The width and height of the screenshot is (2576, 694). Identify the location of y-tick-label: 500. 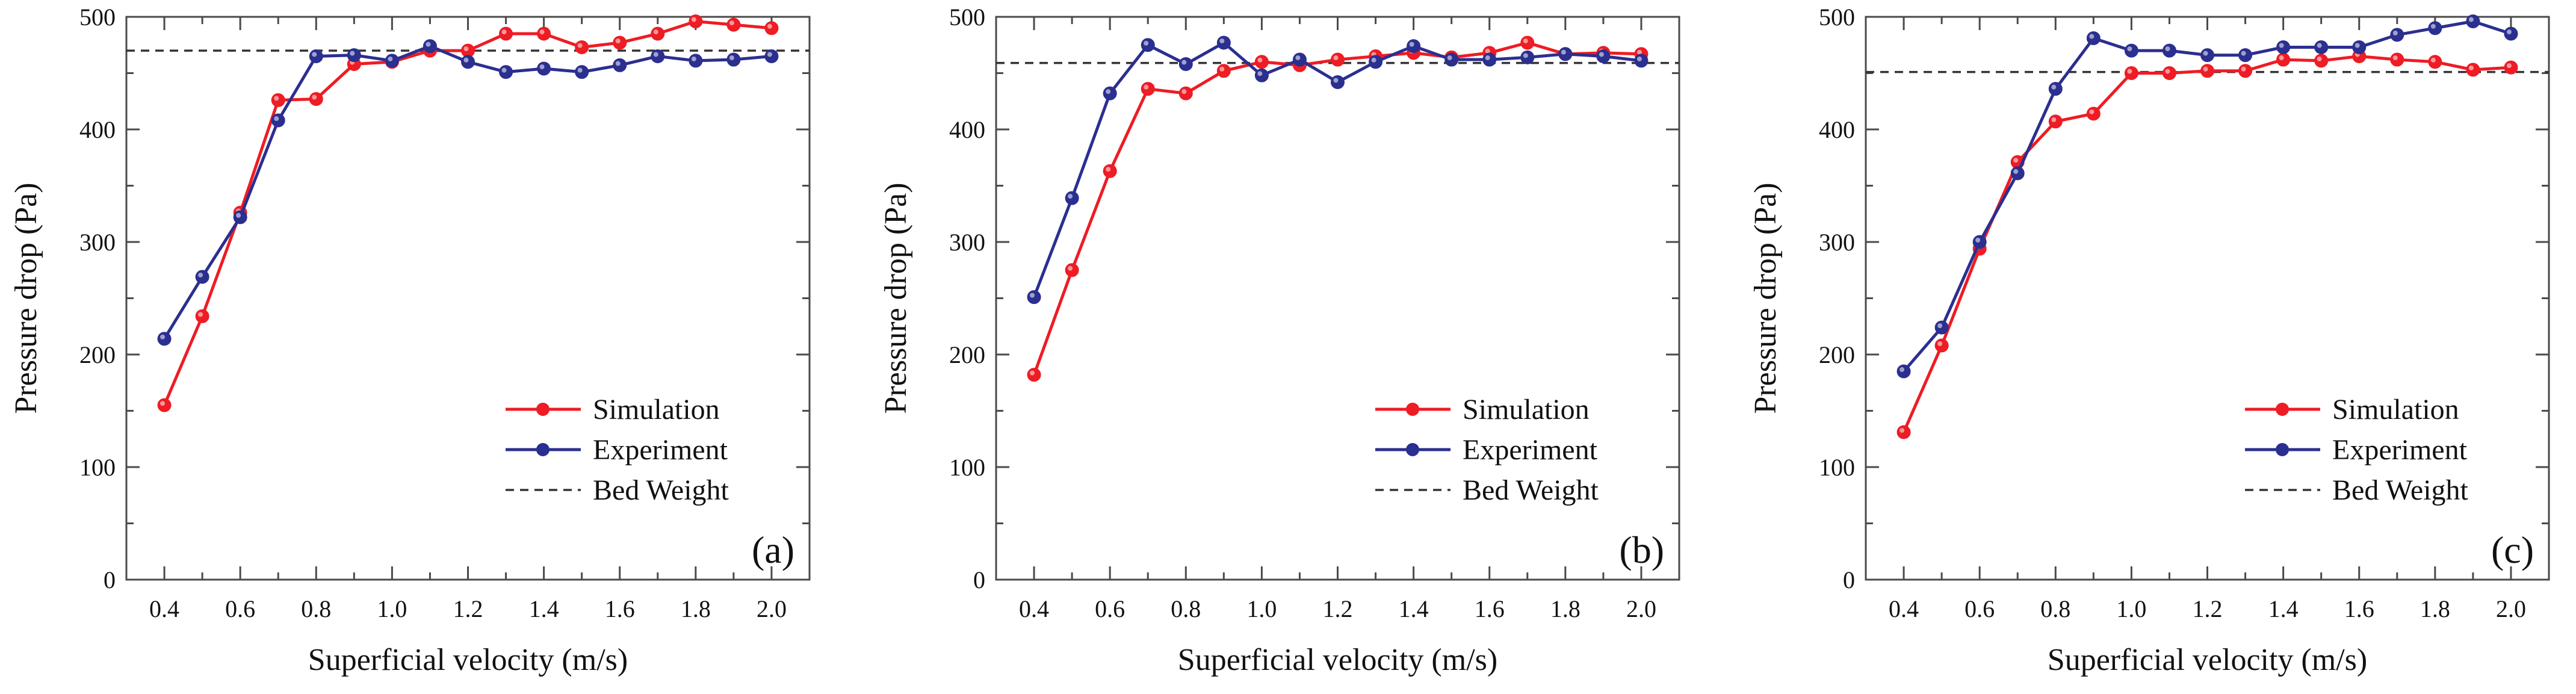
(97, 17).